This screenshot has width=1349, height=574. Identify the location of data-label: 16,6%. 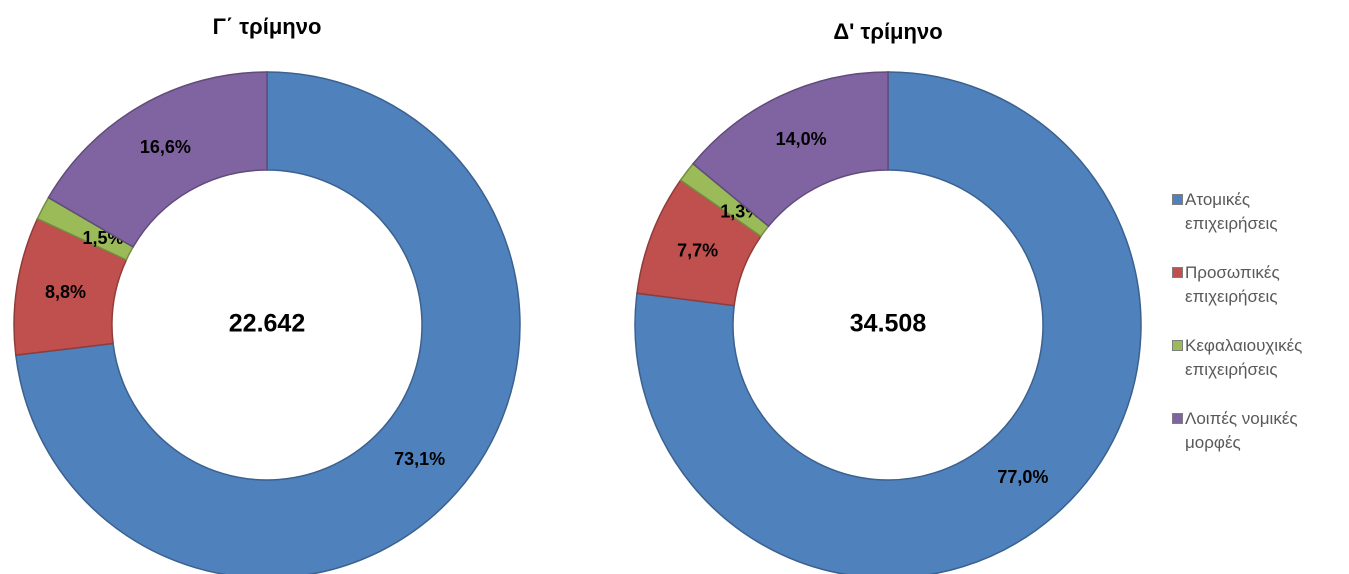
(165, 147).